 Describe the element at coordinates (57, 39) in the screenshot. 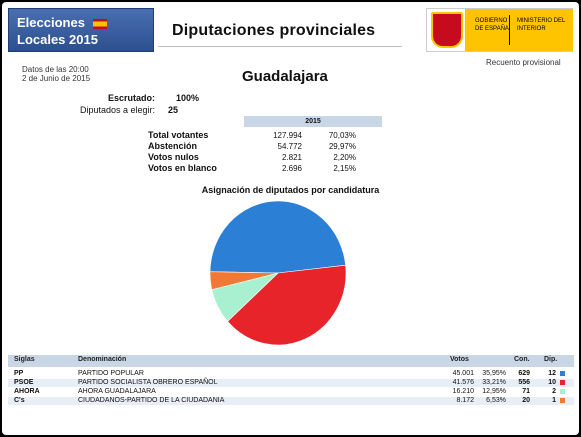

I see `logo-line-2: Locales 2015` at that location.